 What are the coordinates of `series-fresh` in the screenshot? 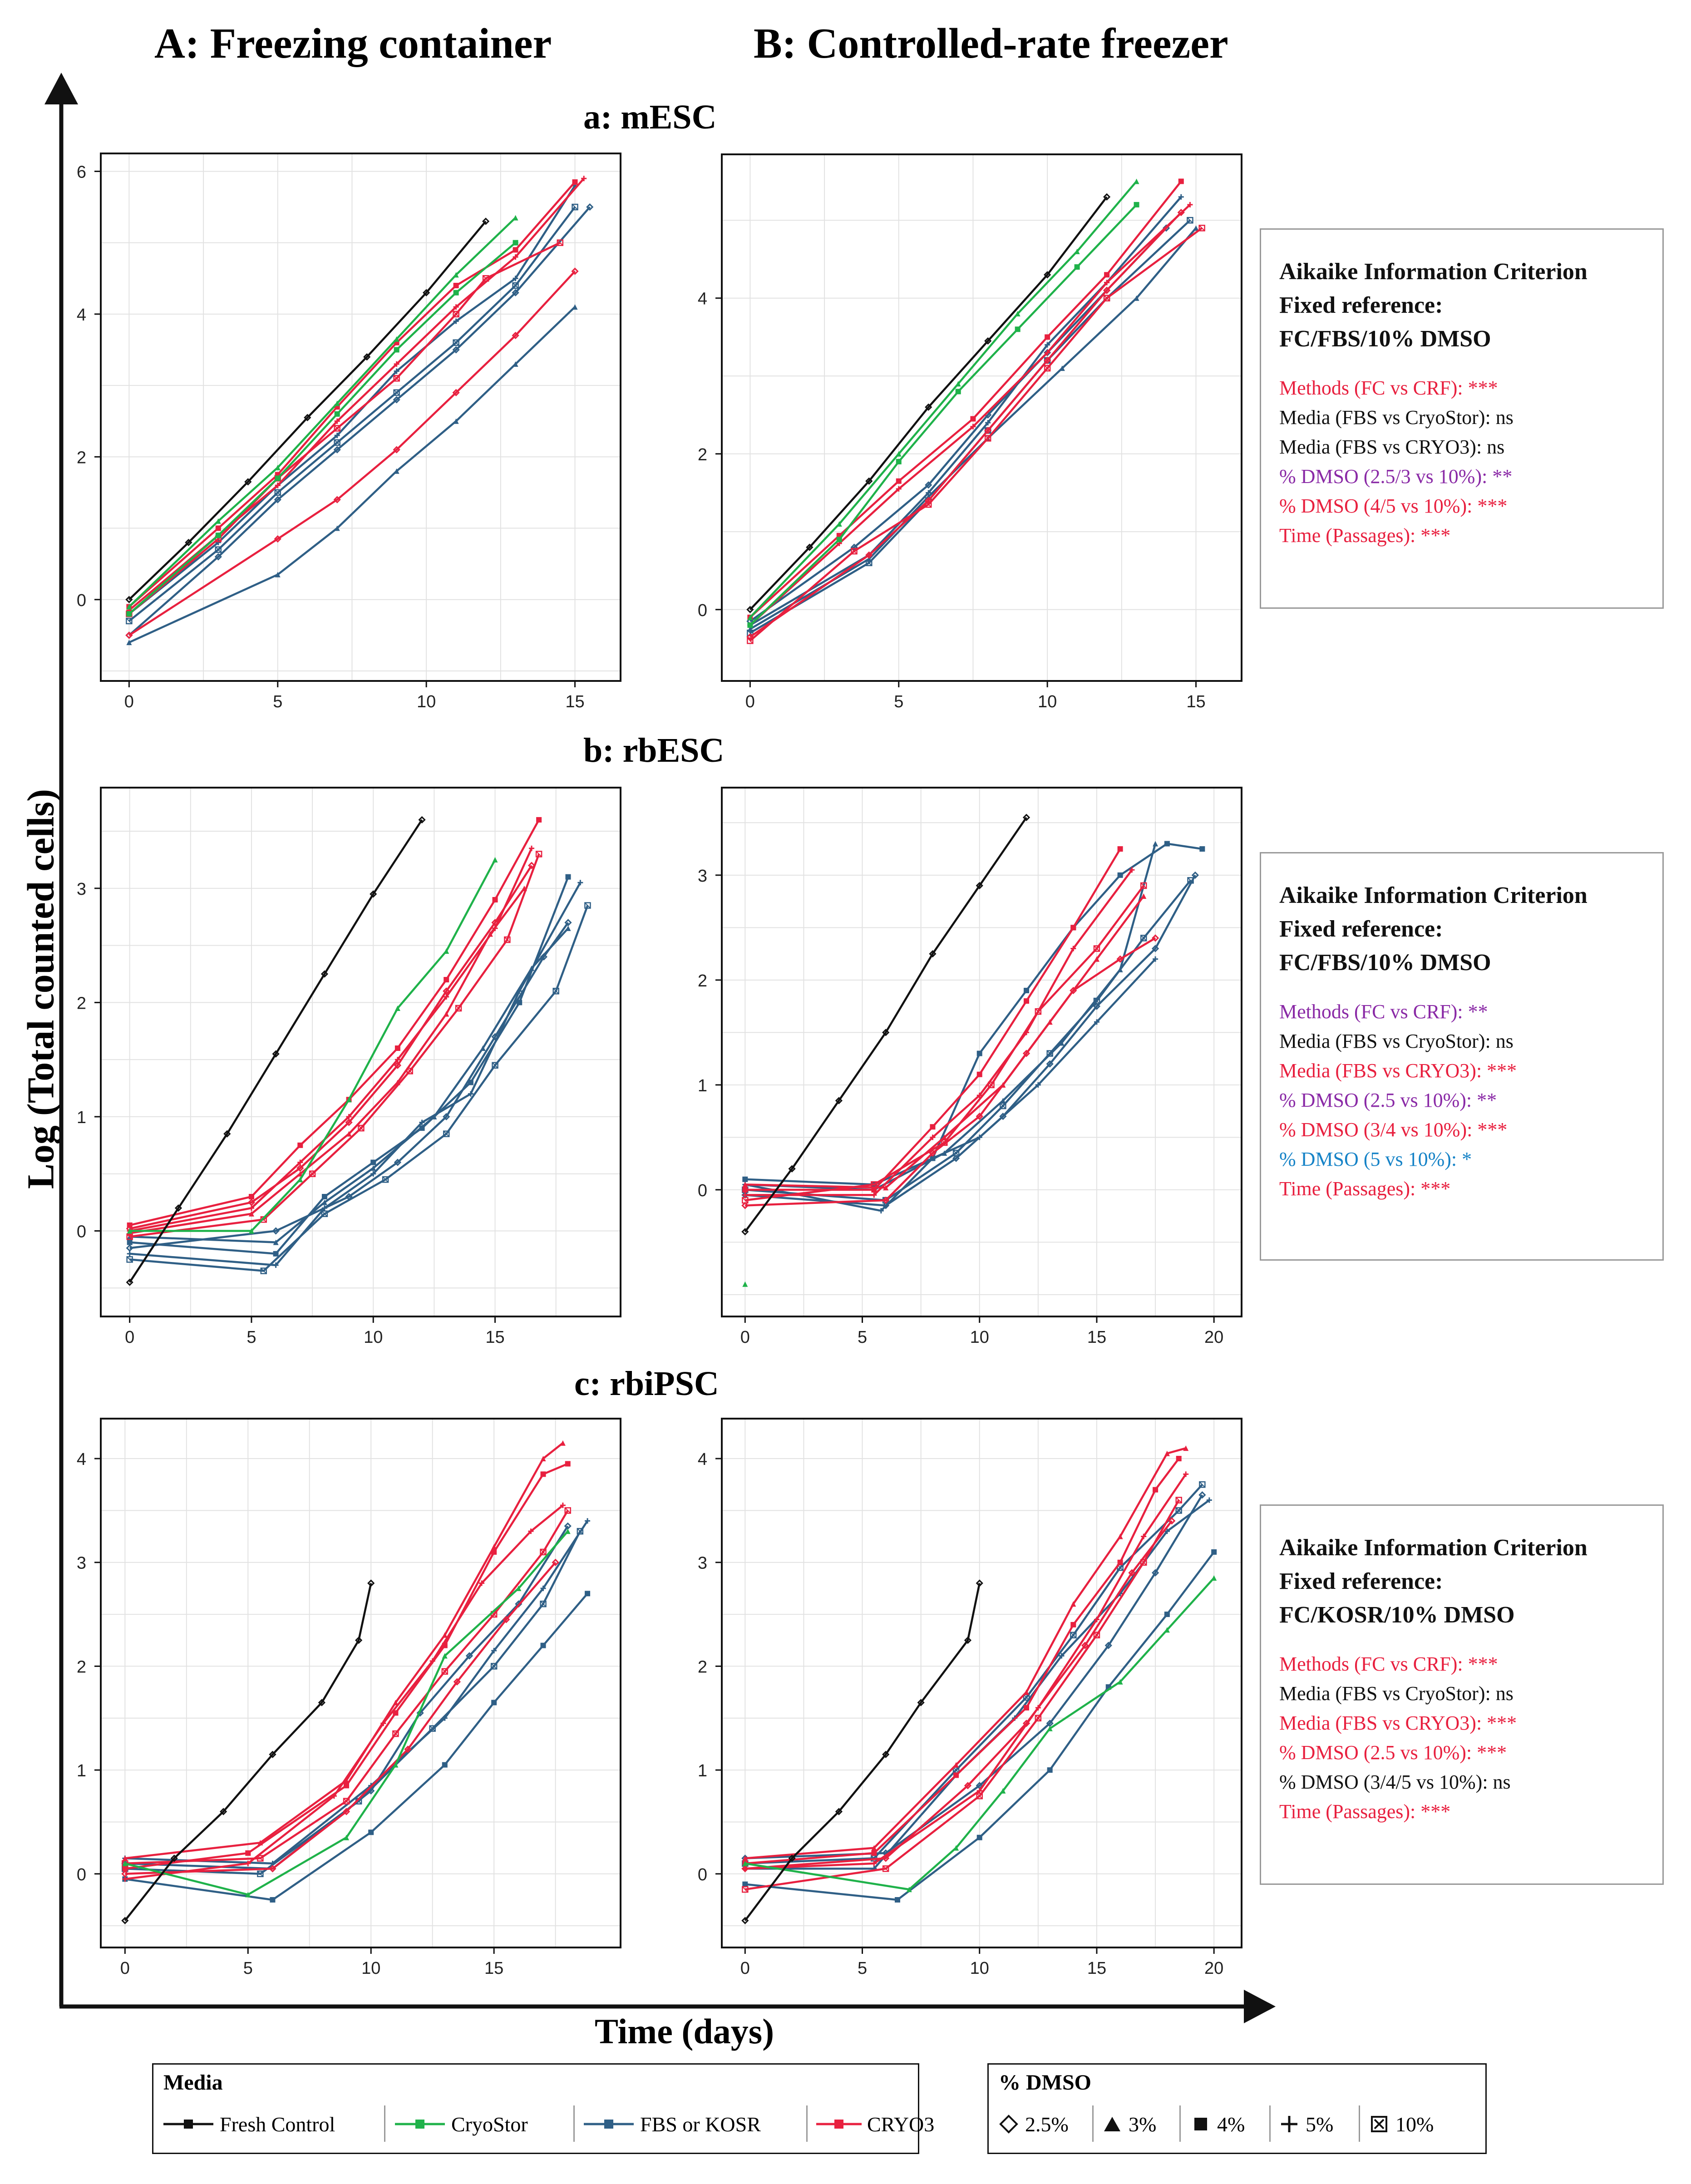 It's located at (248, 1751).